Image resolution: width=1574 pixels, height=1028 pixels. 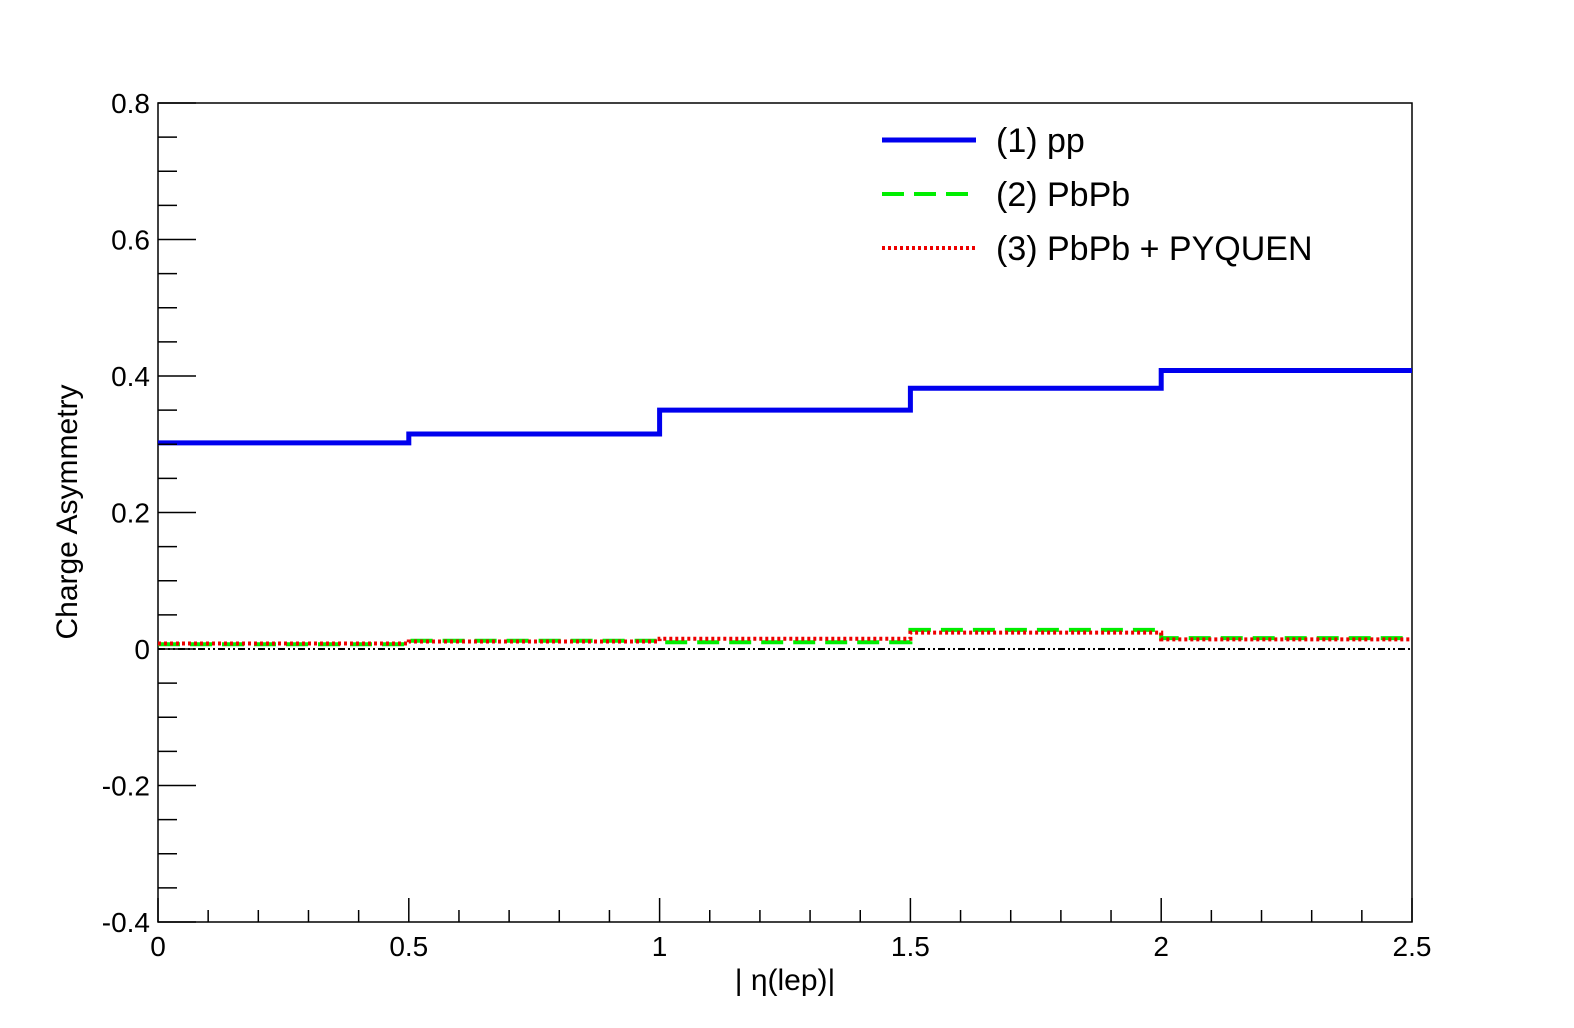 I want to click on y-tick-label: 0.8, so click(x=130, y=103).